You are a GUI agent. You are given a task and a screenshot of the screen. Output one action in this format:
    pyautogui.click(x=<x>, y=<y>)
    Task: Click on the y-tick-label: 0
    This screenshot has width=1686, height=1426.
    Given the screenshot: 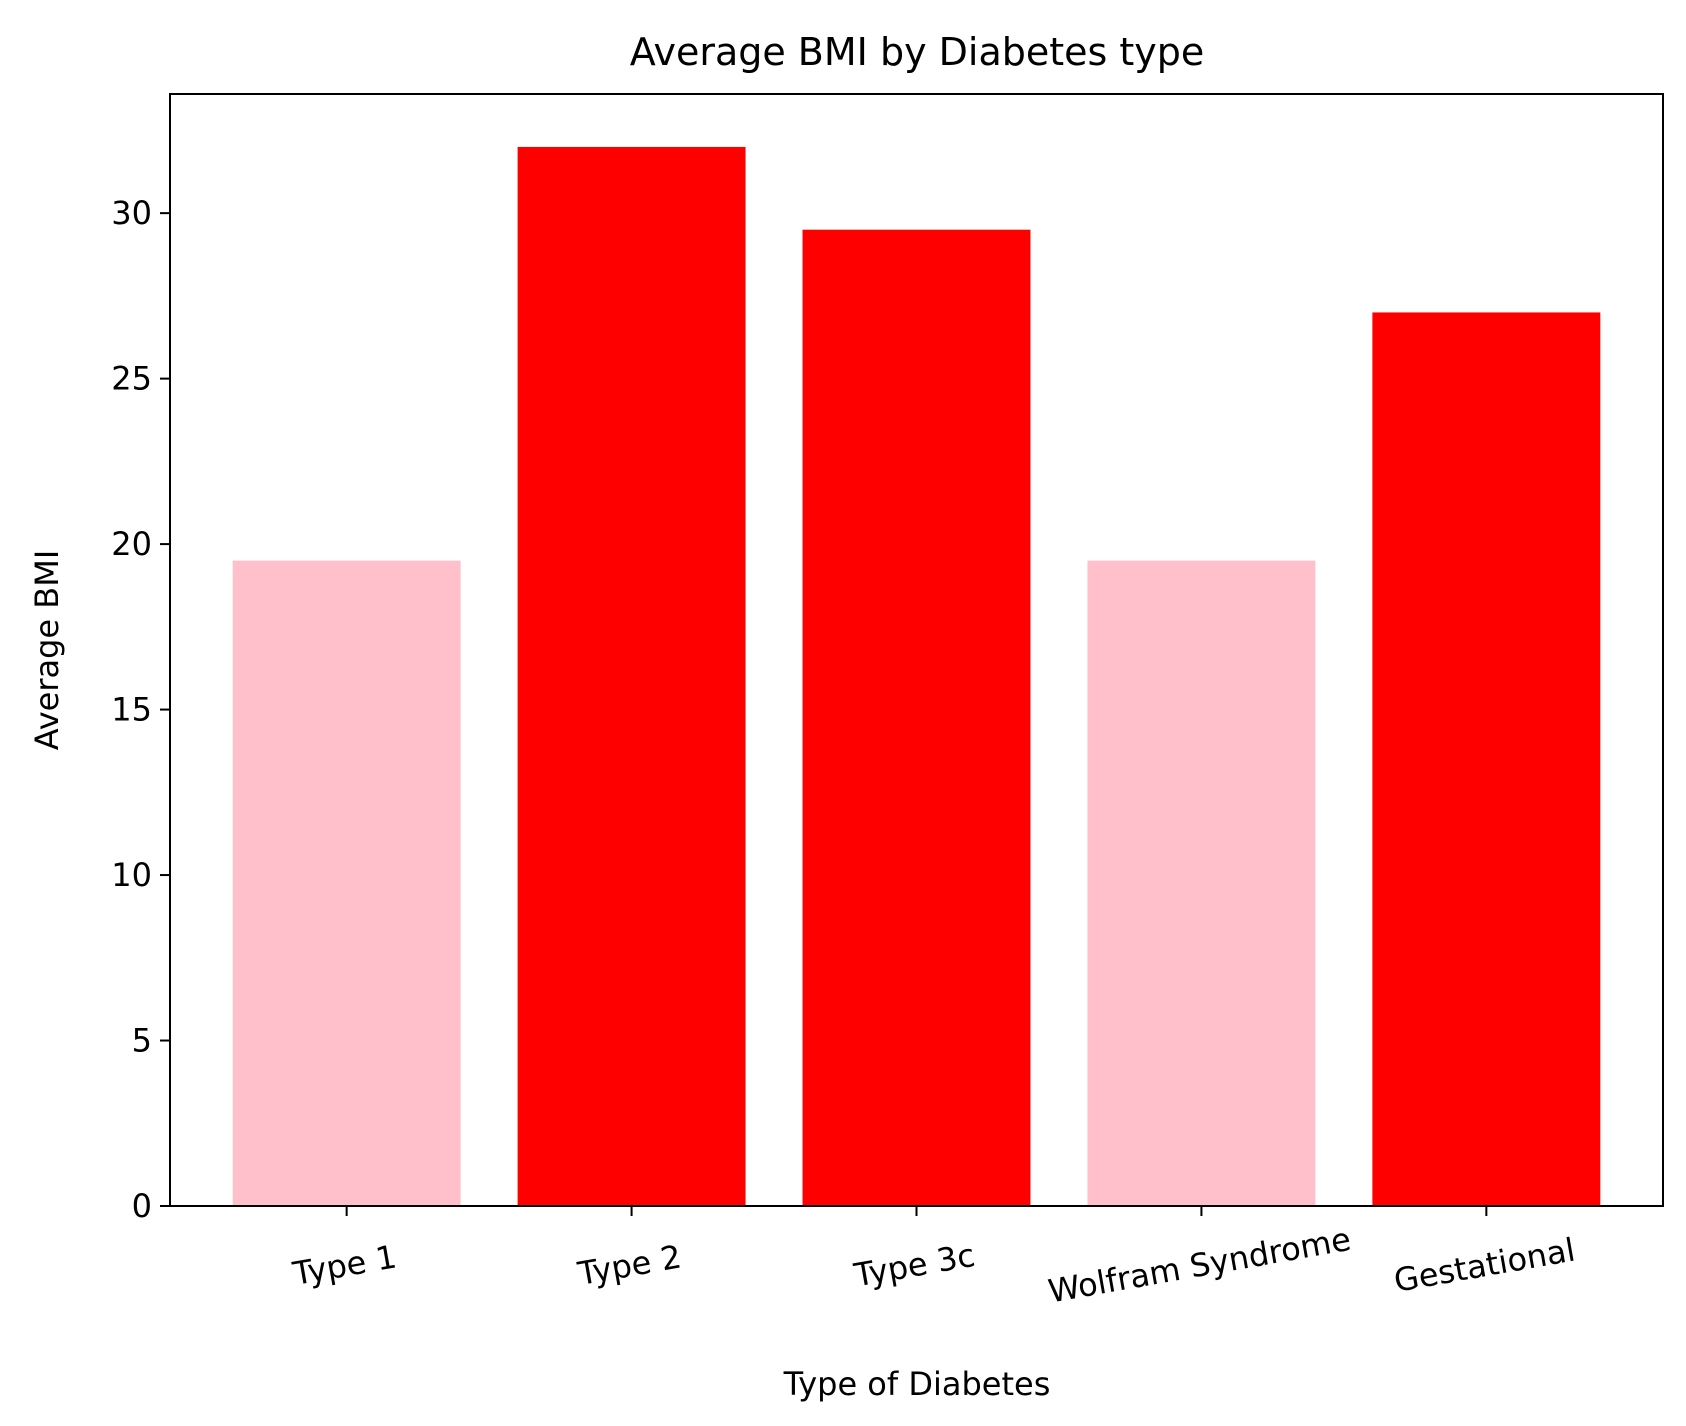 What is the action you would take?
    pyautogui.click(x=142, y=1206)
    